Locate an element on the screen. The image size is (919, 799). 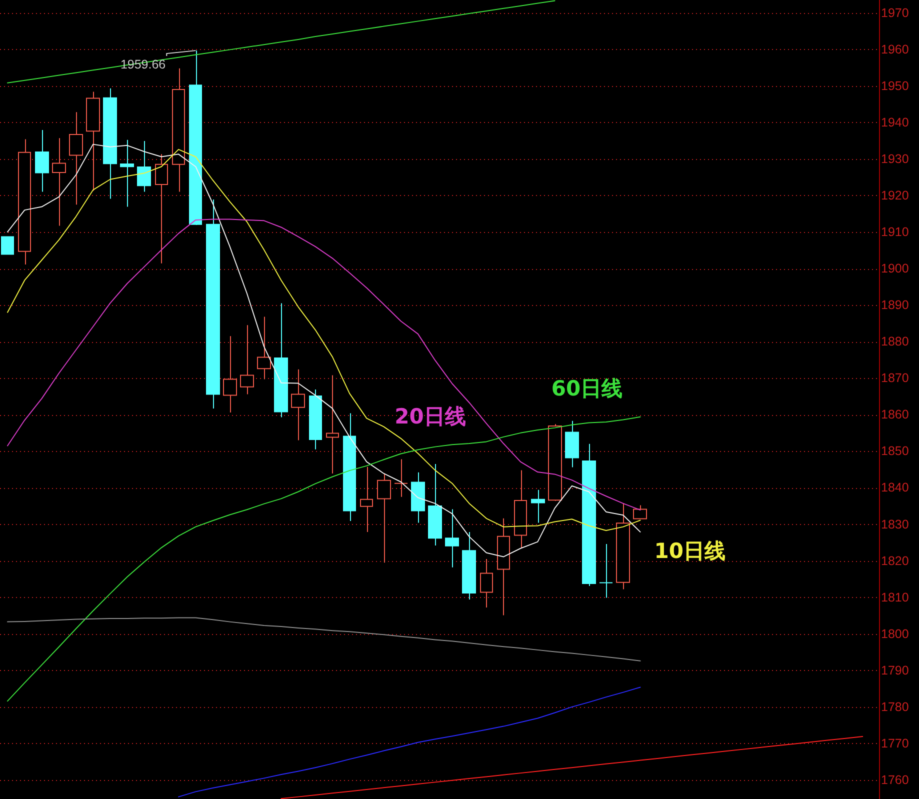
series-label: 60日线 is located at coordinates (587, 388).